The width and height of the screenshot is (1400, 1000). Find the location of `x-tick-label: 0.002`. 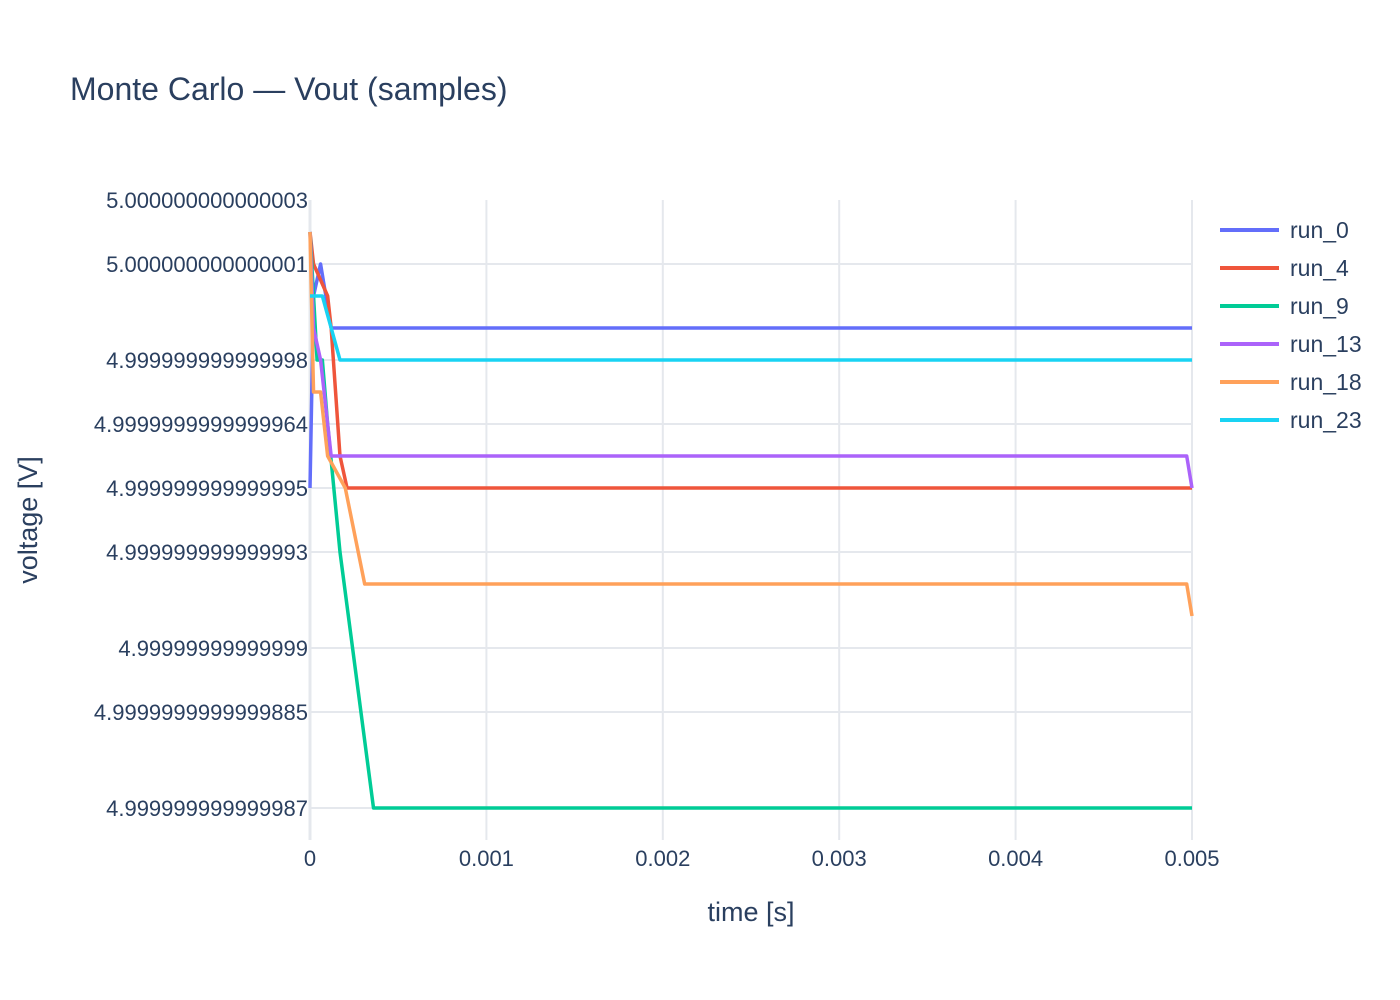

x-tick-label: 0.002 is located at coordinates (662, 858).